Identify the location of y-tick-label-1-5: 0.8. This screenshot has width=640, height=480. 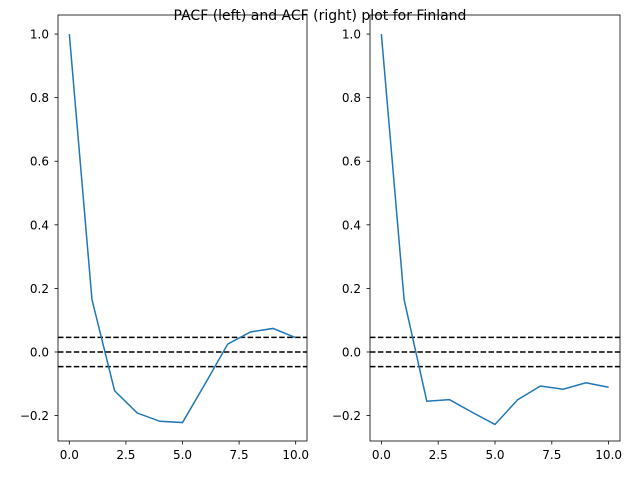
(351, 98).